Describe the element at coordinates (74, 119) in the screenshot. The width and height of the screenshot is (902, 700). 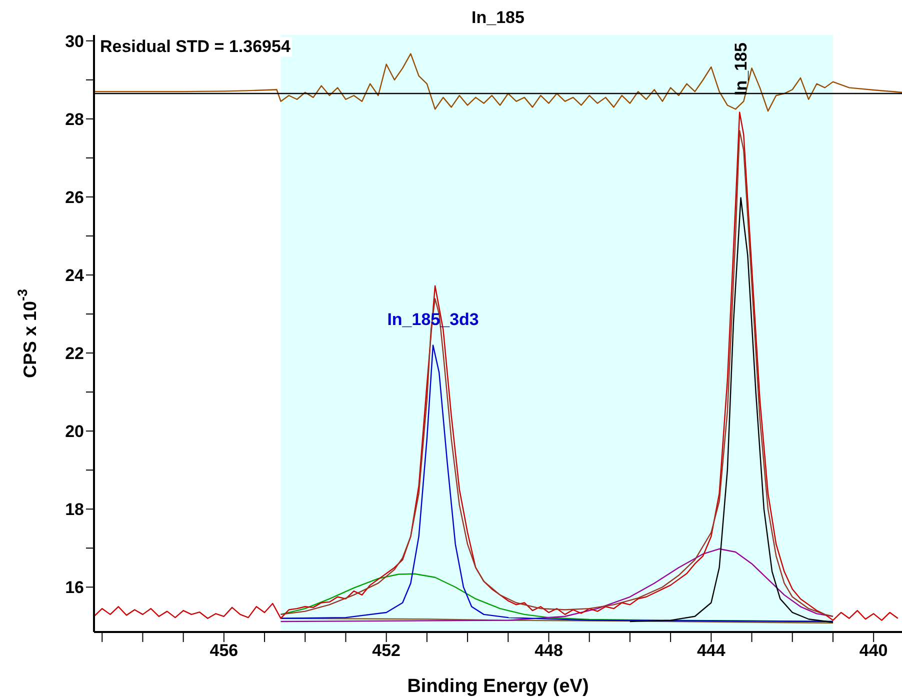
I see `y-tick-label: 28` at that location.